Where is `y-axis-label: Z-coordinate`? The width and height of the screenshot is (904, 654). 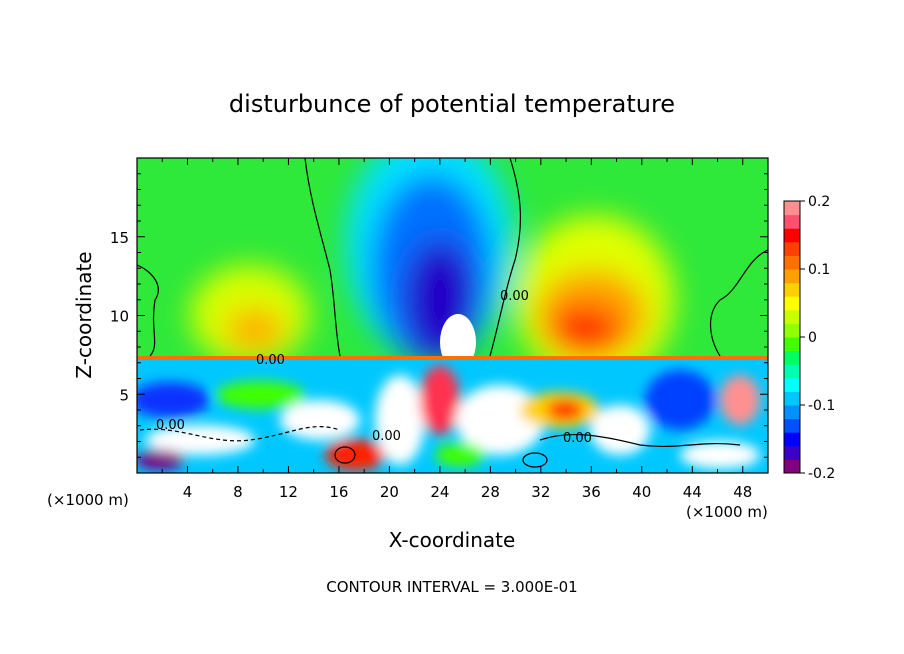
y-axis-label: Z-coordinate is located at coordinates (84, 314).